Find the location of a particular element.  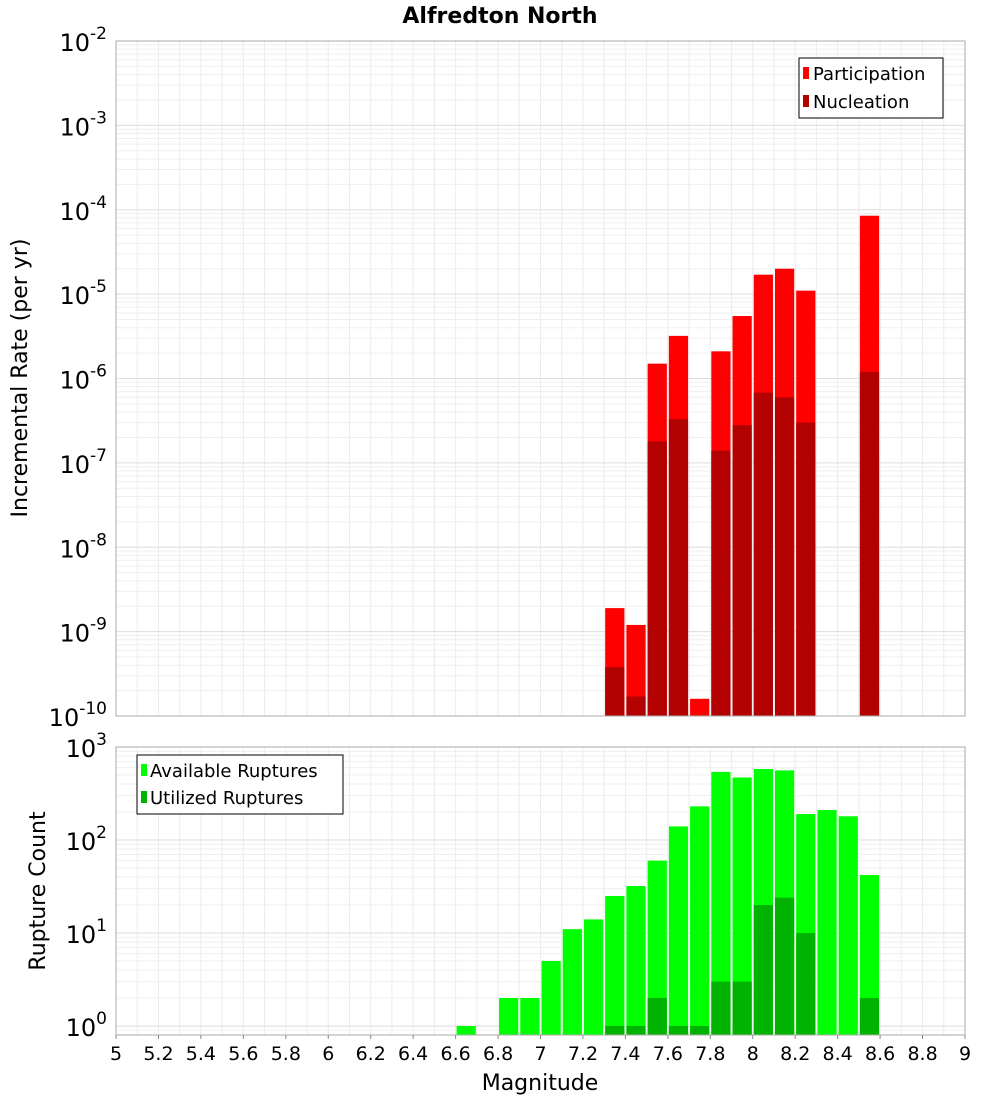

utilized-legend-label: Utilized Ruptures is located at coordinates (226, 798).